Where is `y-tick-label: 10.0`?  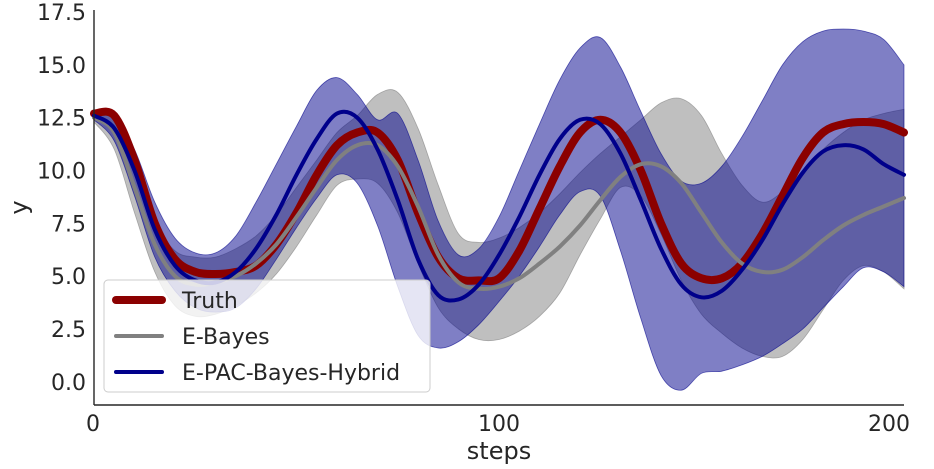 y-tick-label: 10.0 is located at coordinates (61, 172).